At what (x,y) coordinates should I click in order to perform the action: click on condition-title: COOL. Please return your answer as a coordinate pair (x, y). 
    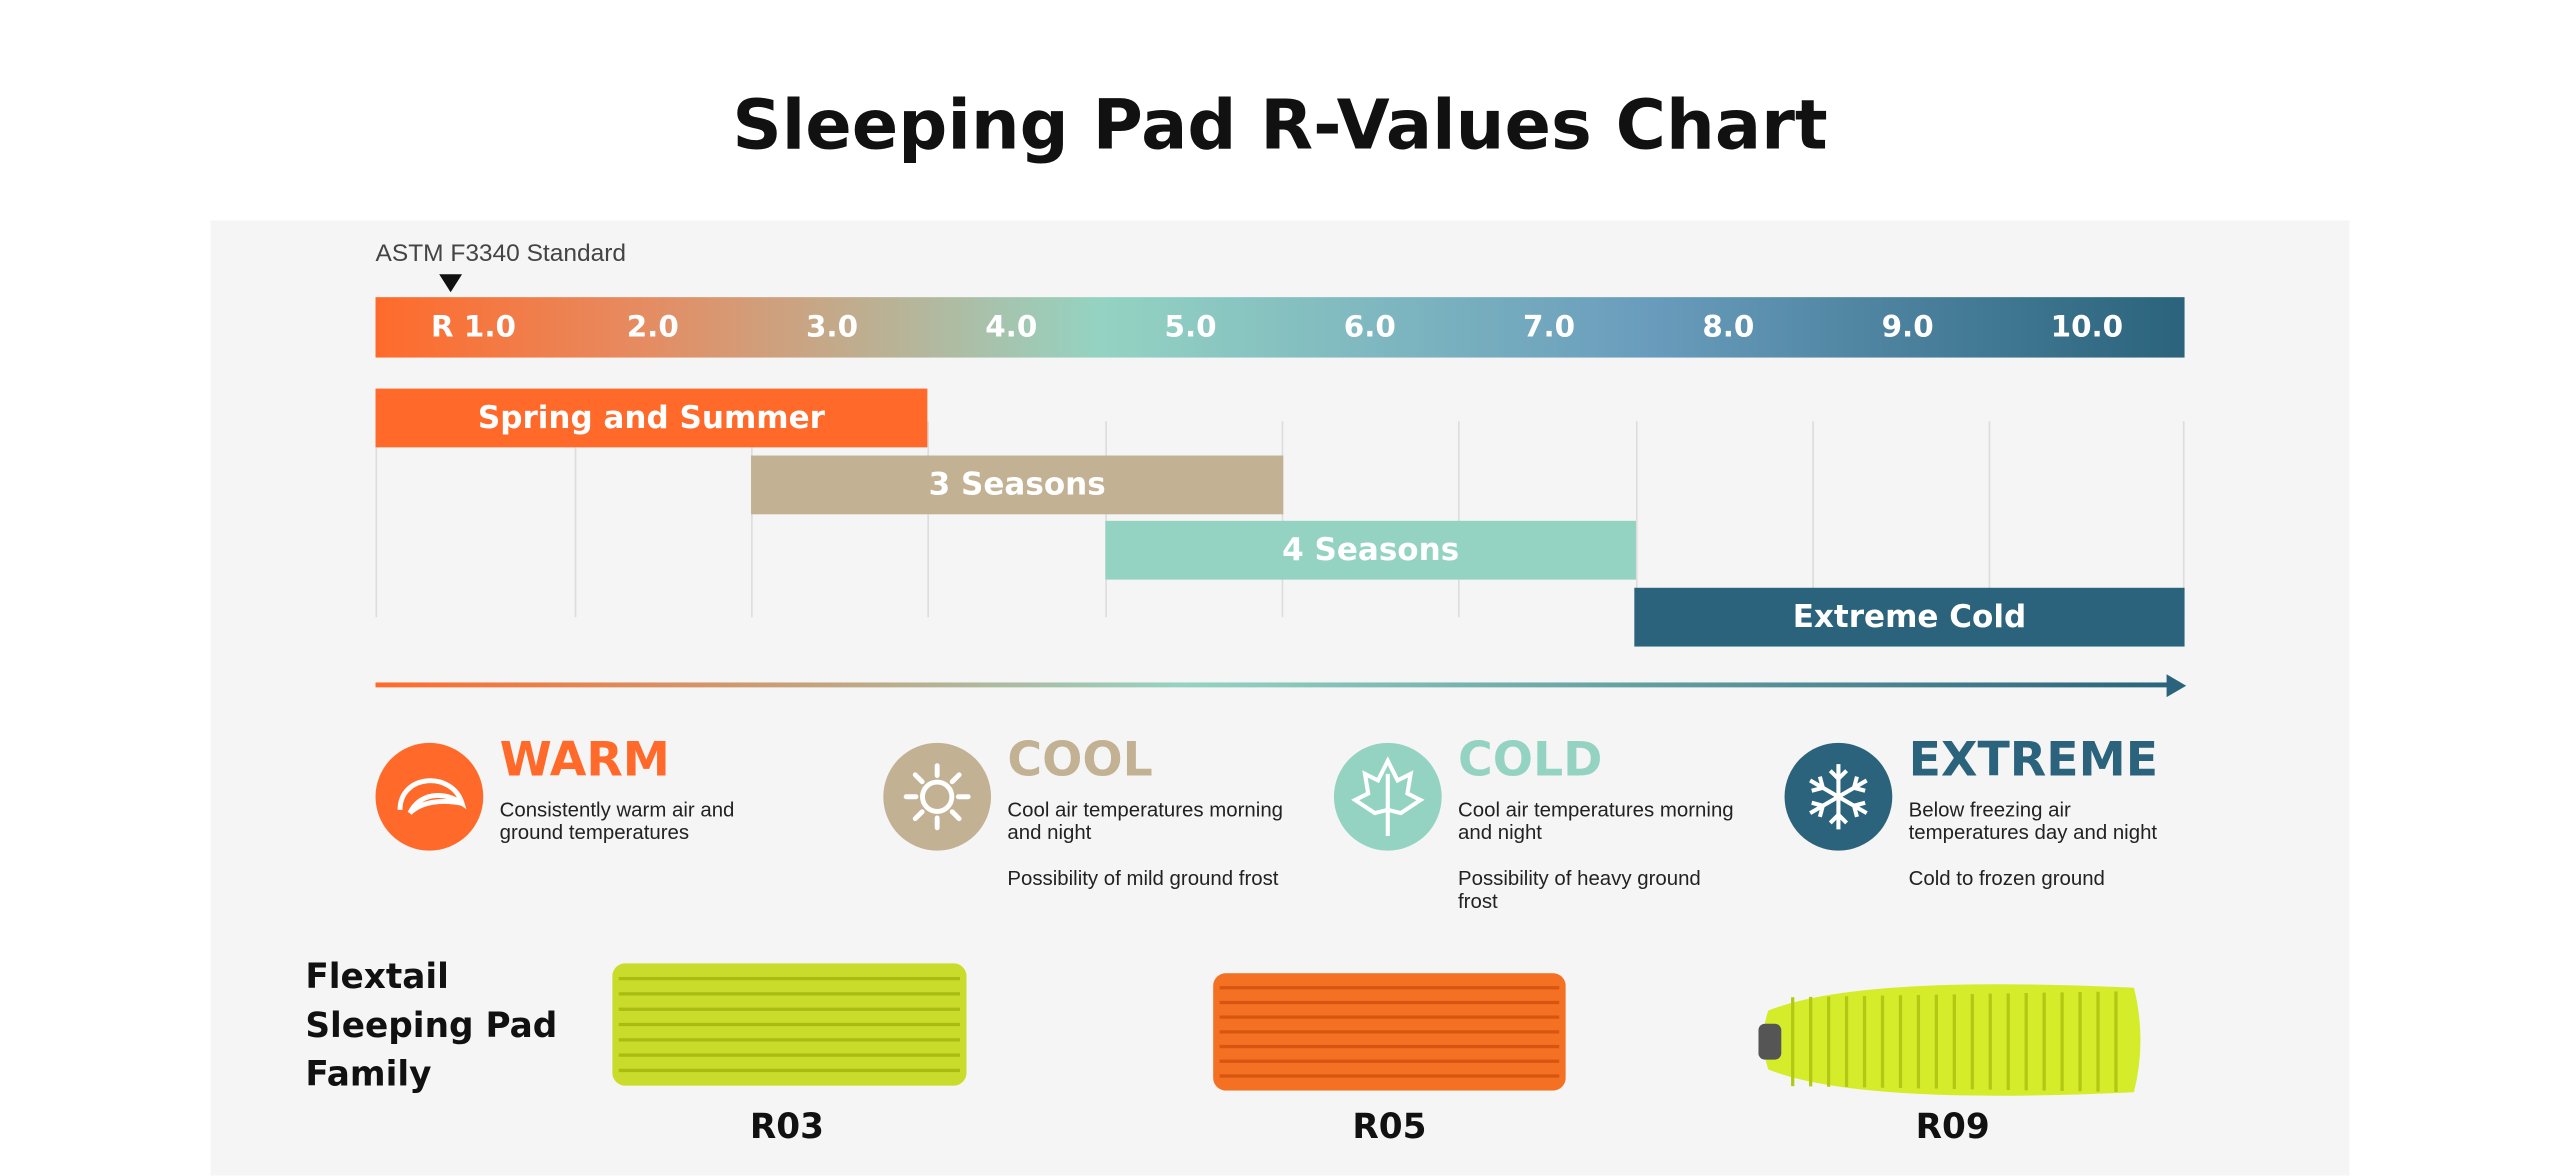
    Looking at the image, I should click on (1080, 759).